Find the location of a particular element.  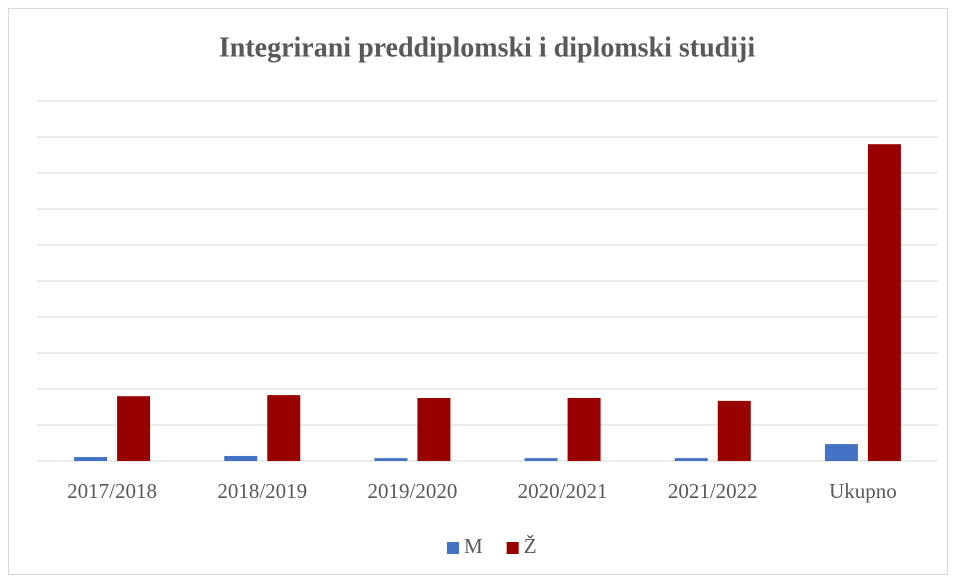

x-tick-label: 2021/2022 is located at coordinates (713, 491).